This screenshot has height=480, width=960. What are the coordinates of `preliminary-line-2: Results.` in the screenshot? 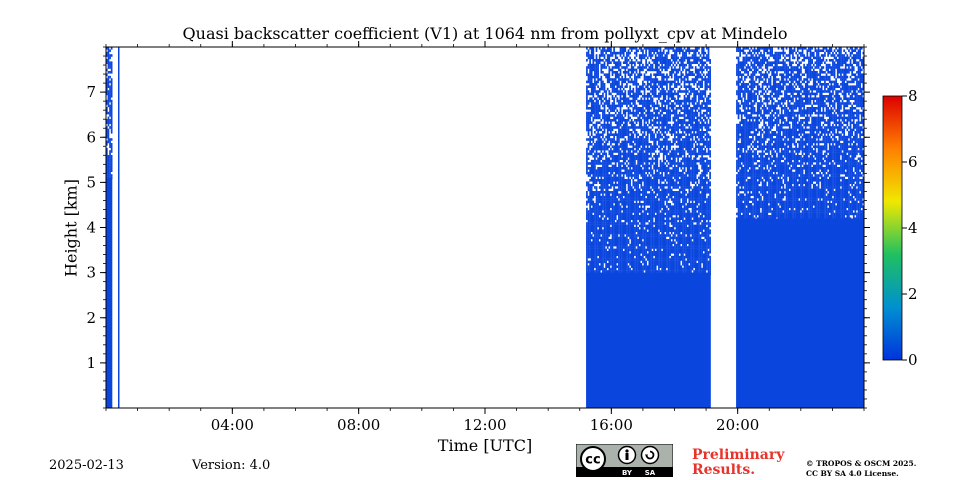 It's located at (724, 470).